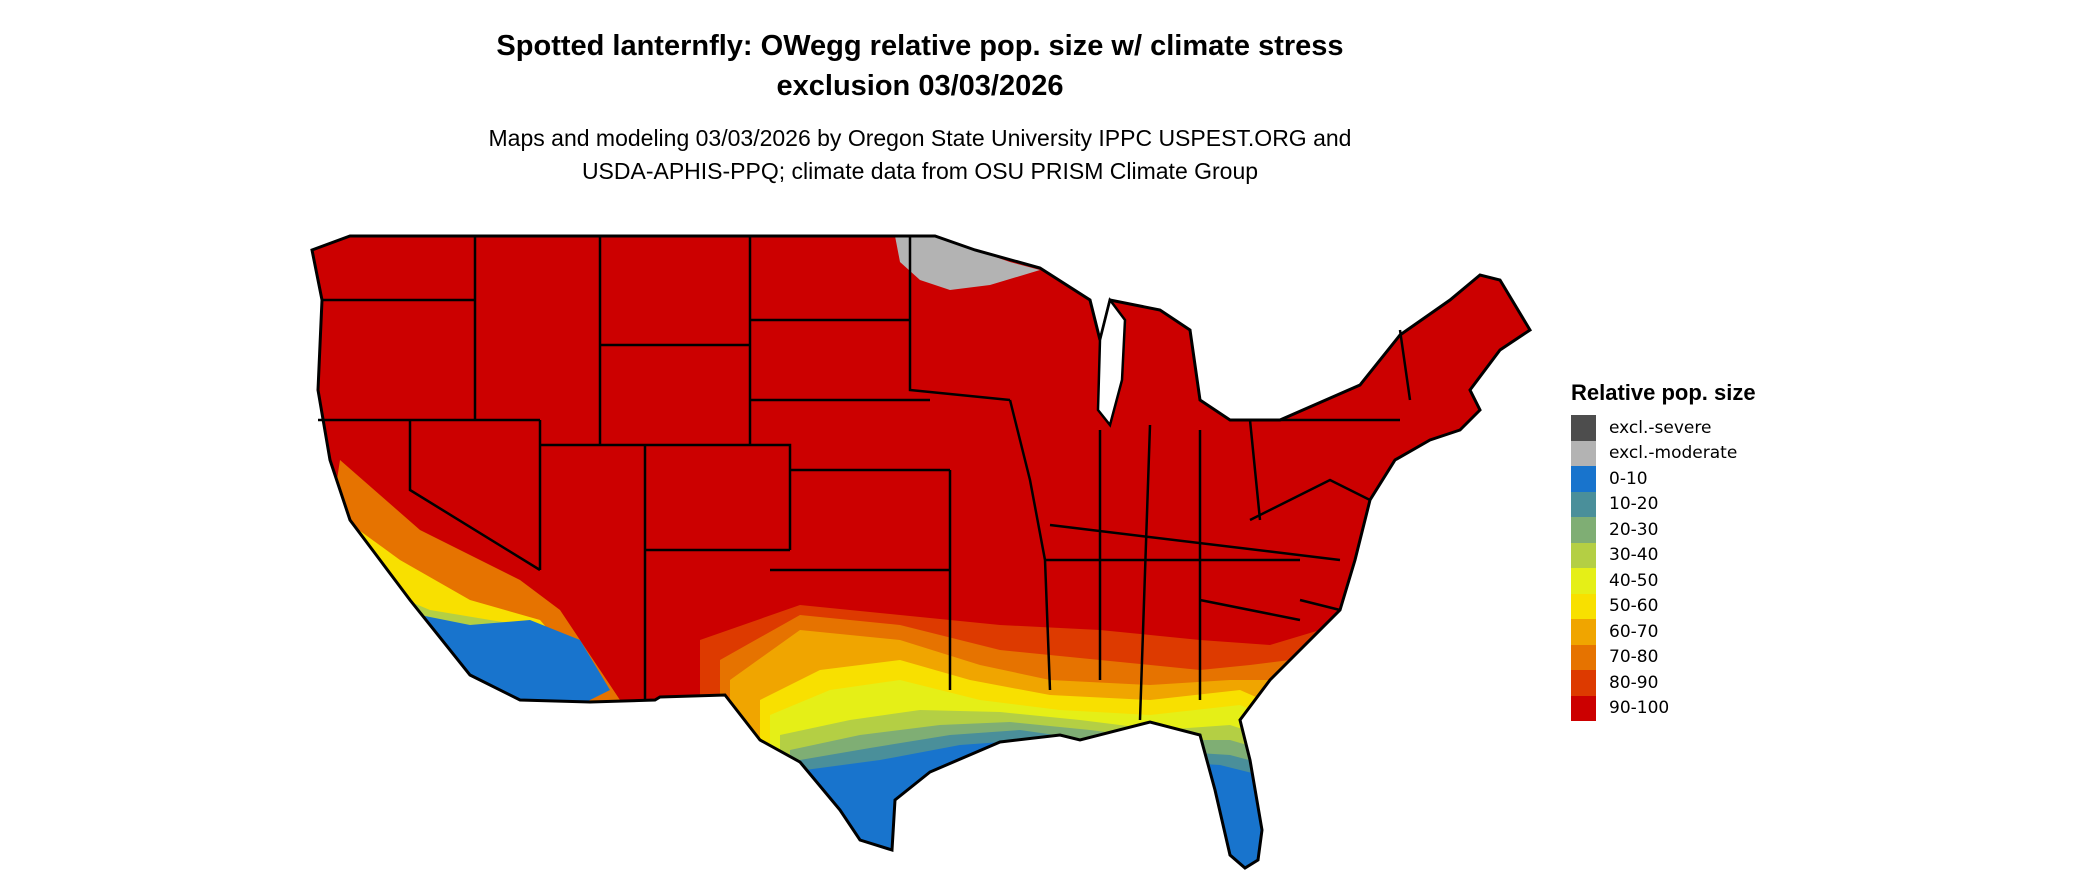 The height and width of the screenshot is (892, 2100). I want to click on legend-label: 40-50, so click(1634, 580).